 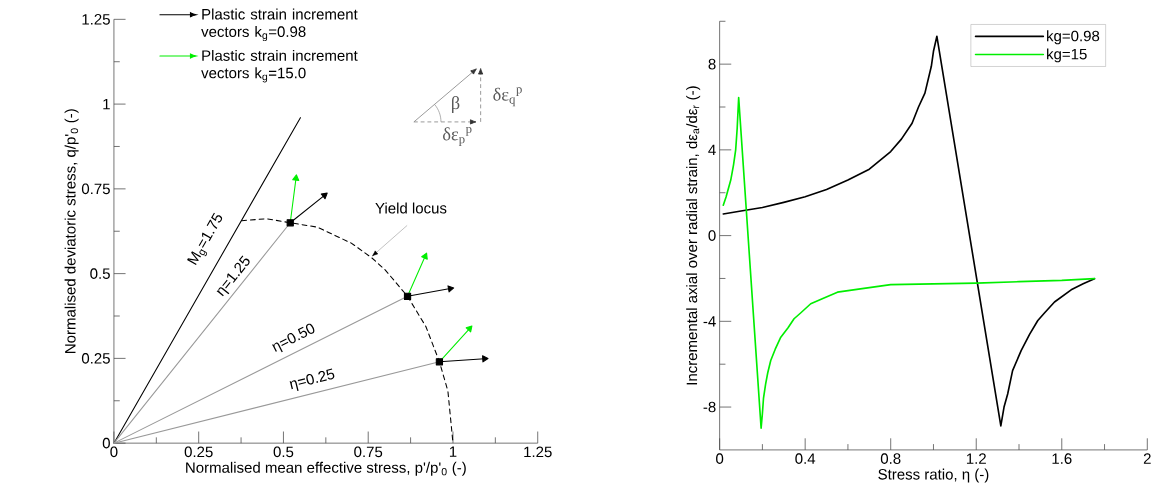 What do you see at coordinates (455, 104) in the screenshot?
I see `annotation: β` at bounding box center [455, 104].